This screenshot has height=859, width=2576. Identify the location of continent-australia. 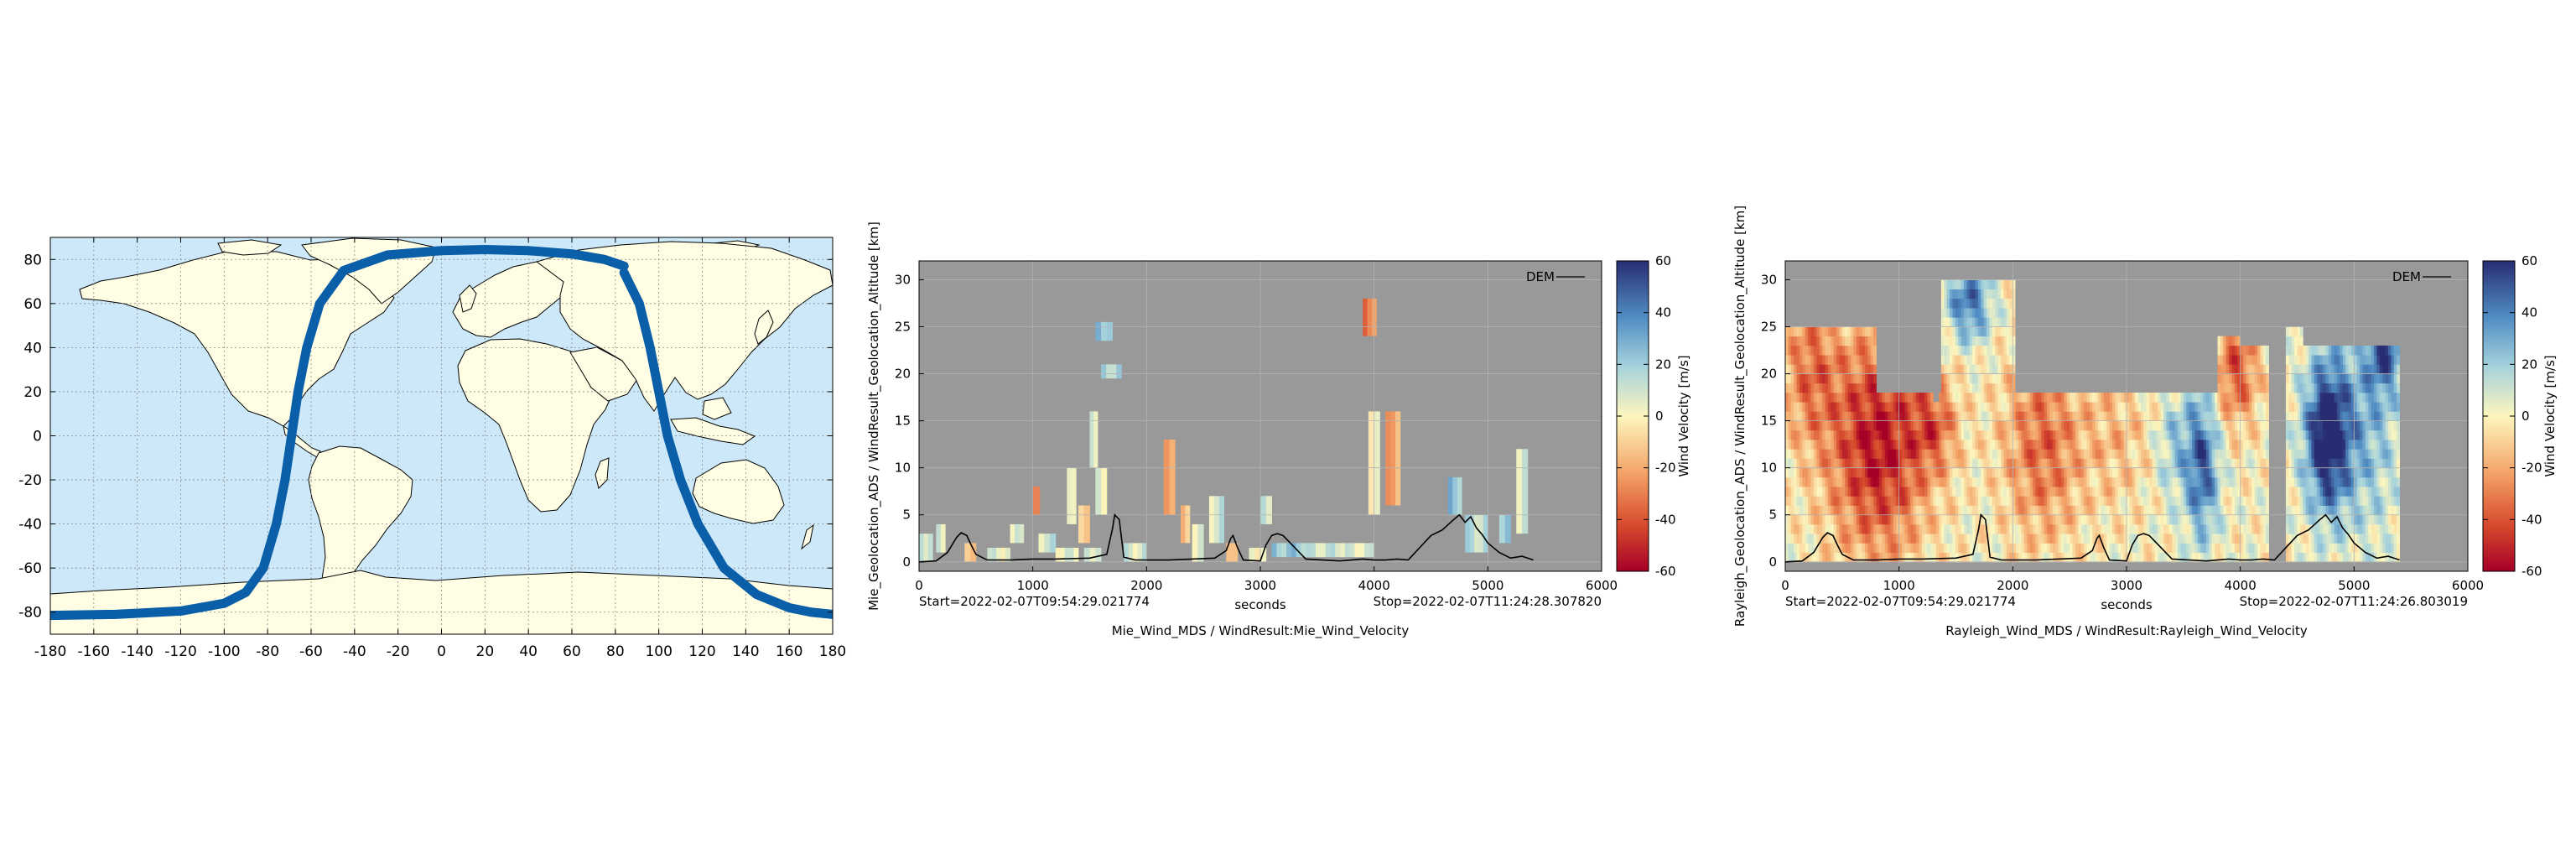
(738, 491).